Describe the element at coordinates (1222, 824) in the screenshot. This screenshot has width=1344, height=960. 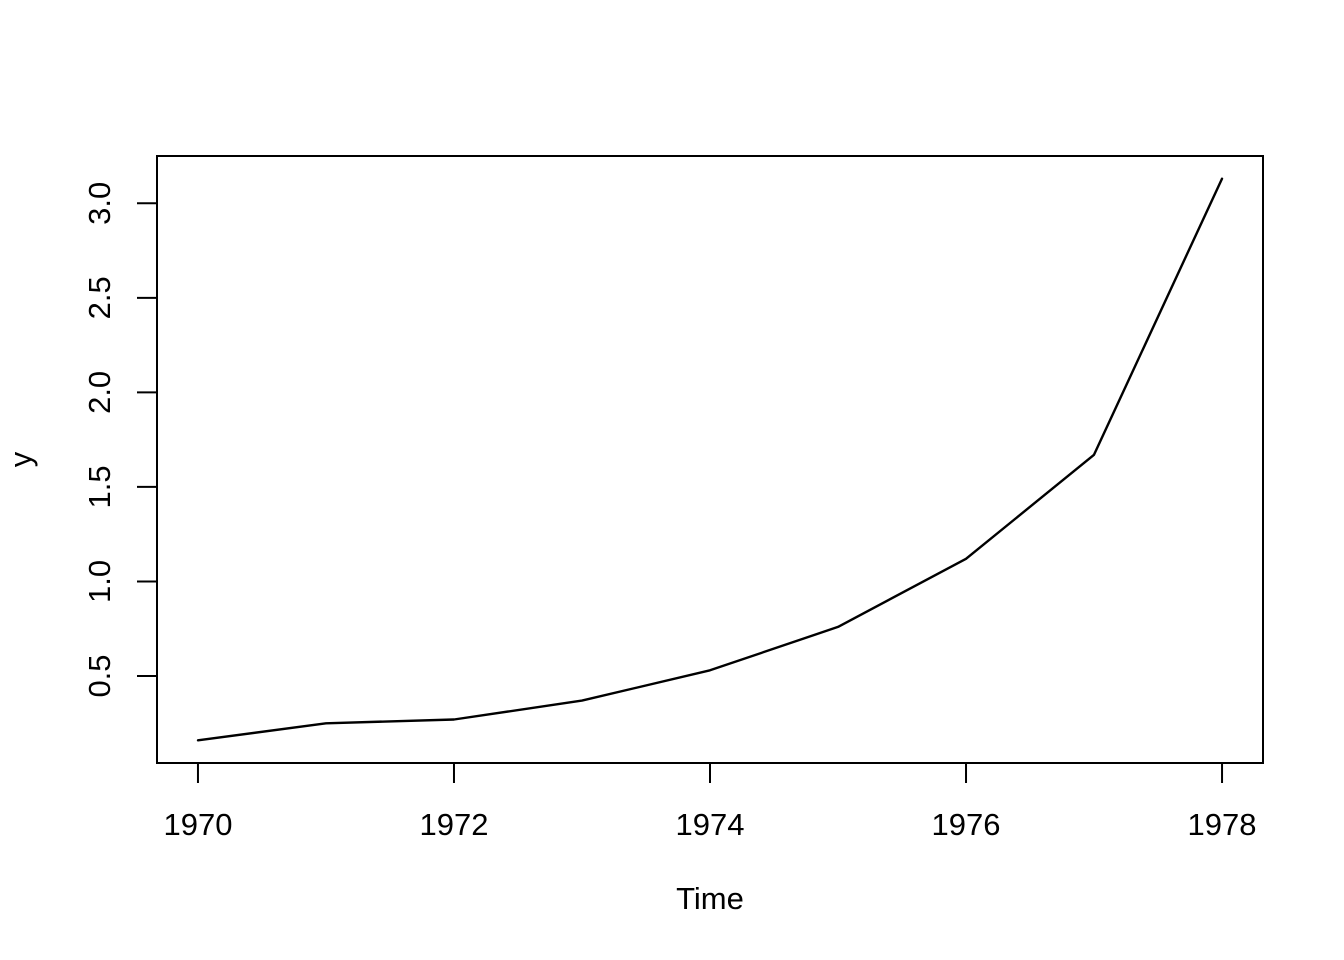
I see `x-tick-label: 1978` at that location.